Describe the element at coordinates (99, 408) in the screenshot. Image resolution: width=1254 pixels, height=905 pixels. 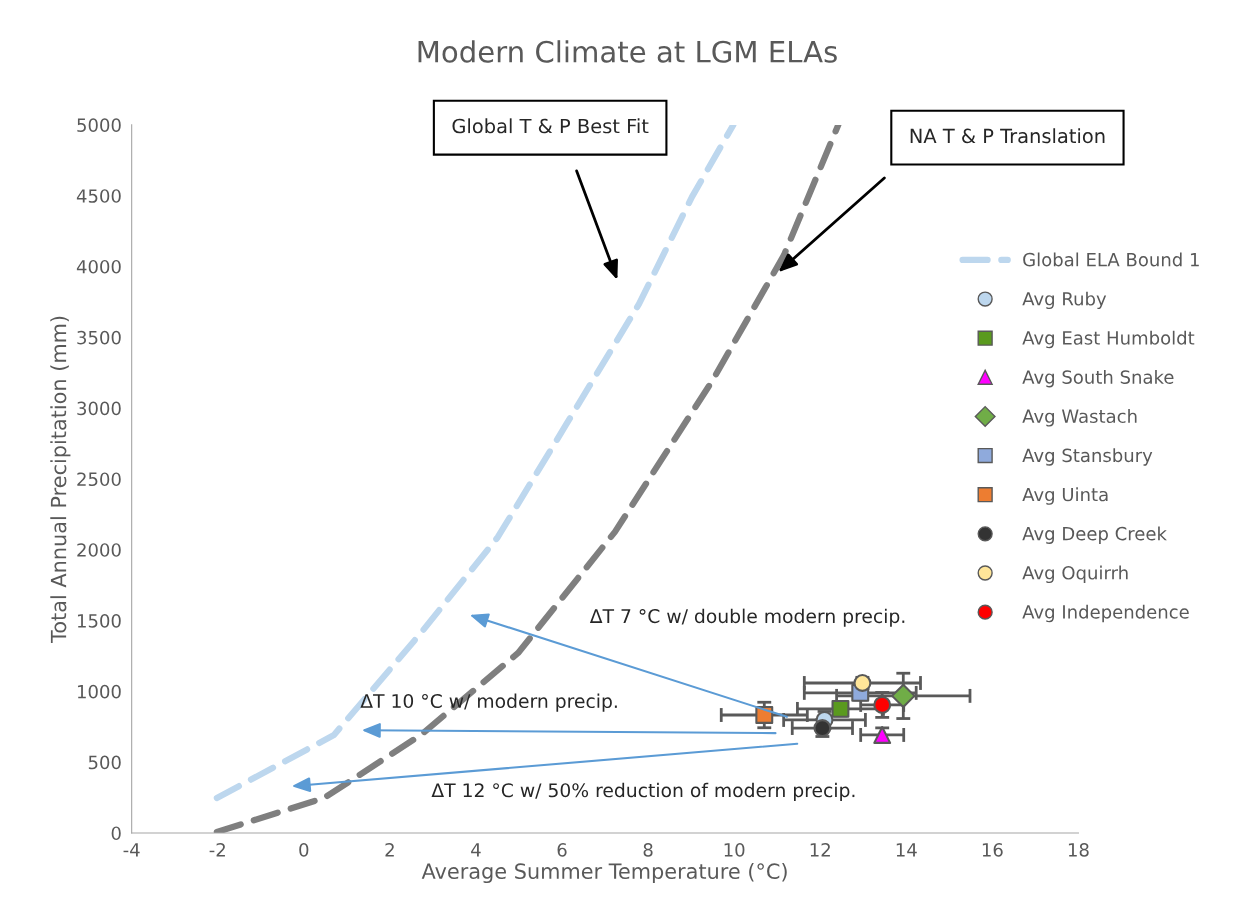
I see `y-tick-label: 3000` at that location.